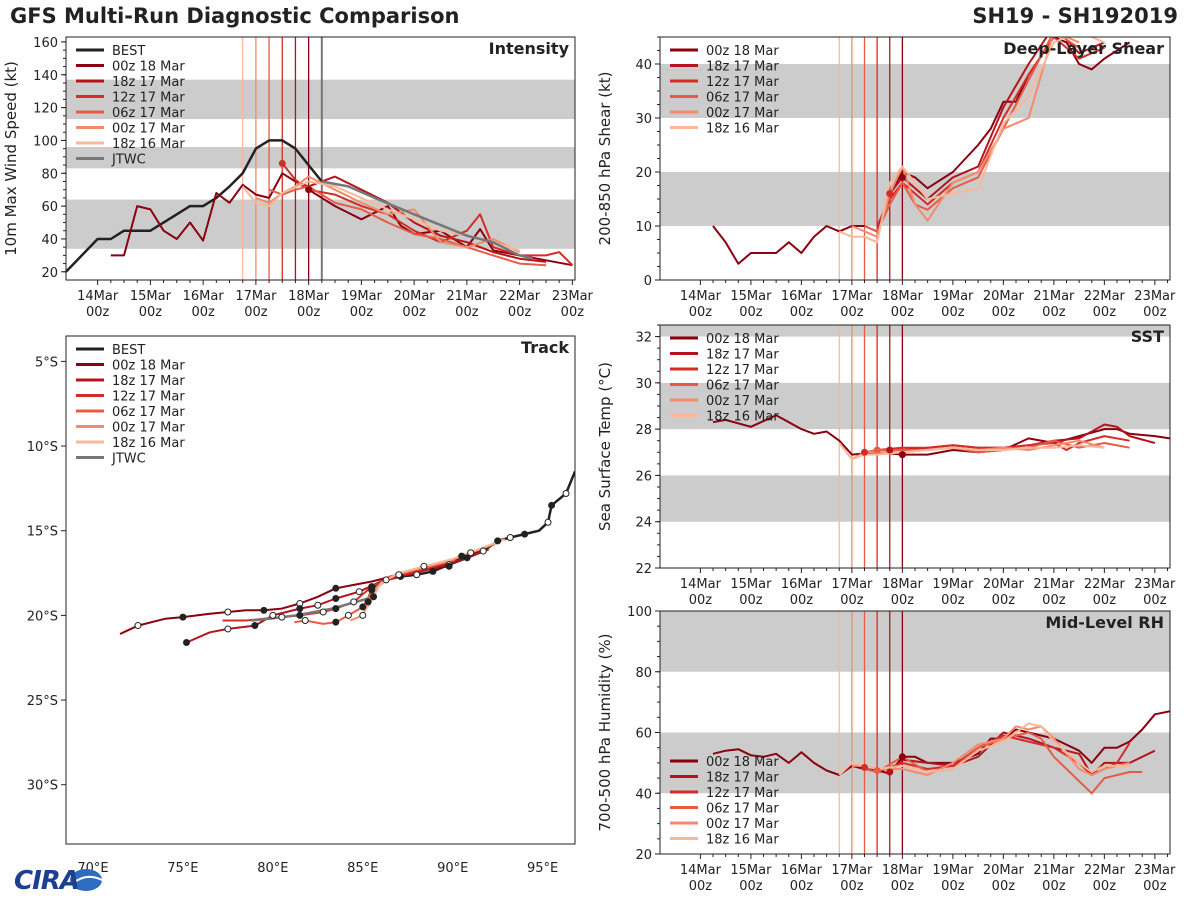 The height and width of the screenshot is (900, 1200). Describe the element at coordinates (643, 673) in the screenshot. I see `y-tick-label: 80` at that location.